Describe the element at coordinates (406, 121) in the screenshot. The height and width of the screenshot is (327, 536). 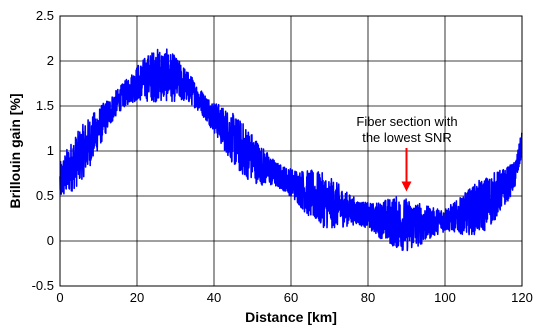
I see `annotation-line-1: Fiber section with` at that location.